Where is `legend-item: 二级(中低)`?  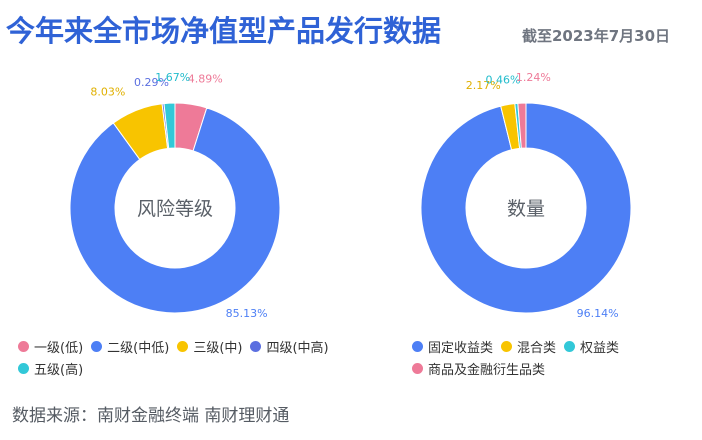 legend-item: 二级(中低) is located at coordinates (130, 346).